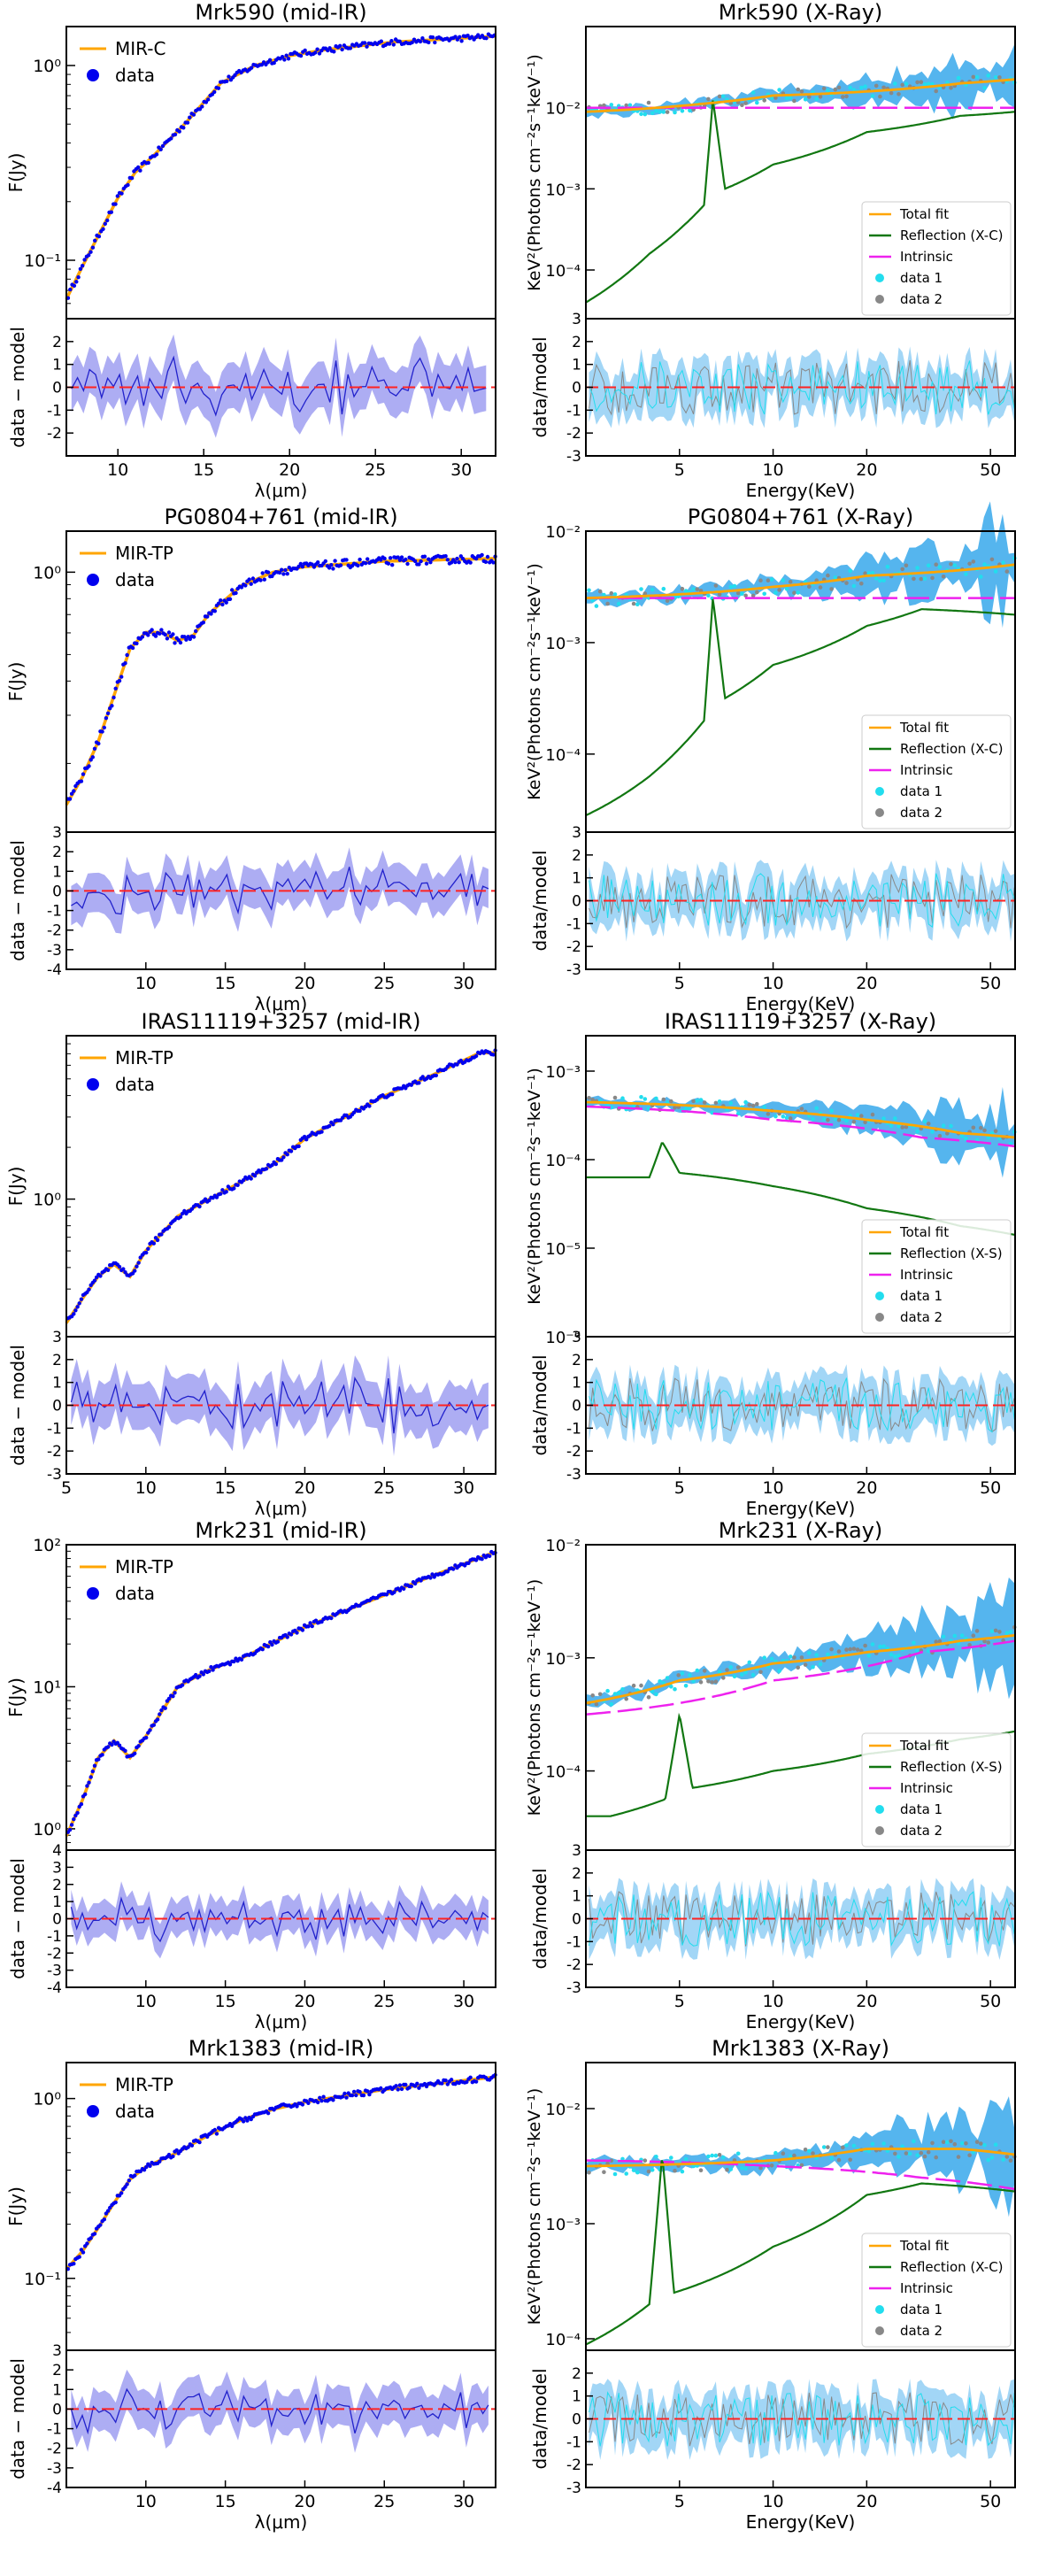 The image size is (1062, 2576). What do you see at coordinates (225, 1488) in the screenshot?
I see `x-tick-label: 15` at bounding box center [225, 1488].